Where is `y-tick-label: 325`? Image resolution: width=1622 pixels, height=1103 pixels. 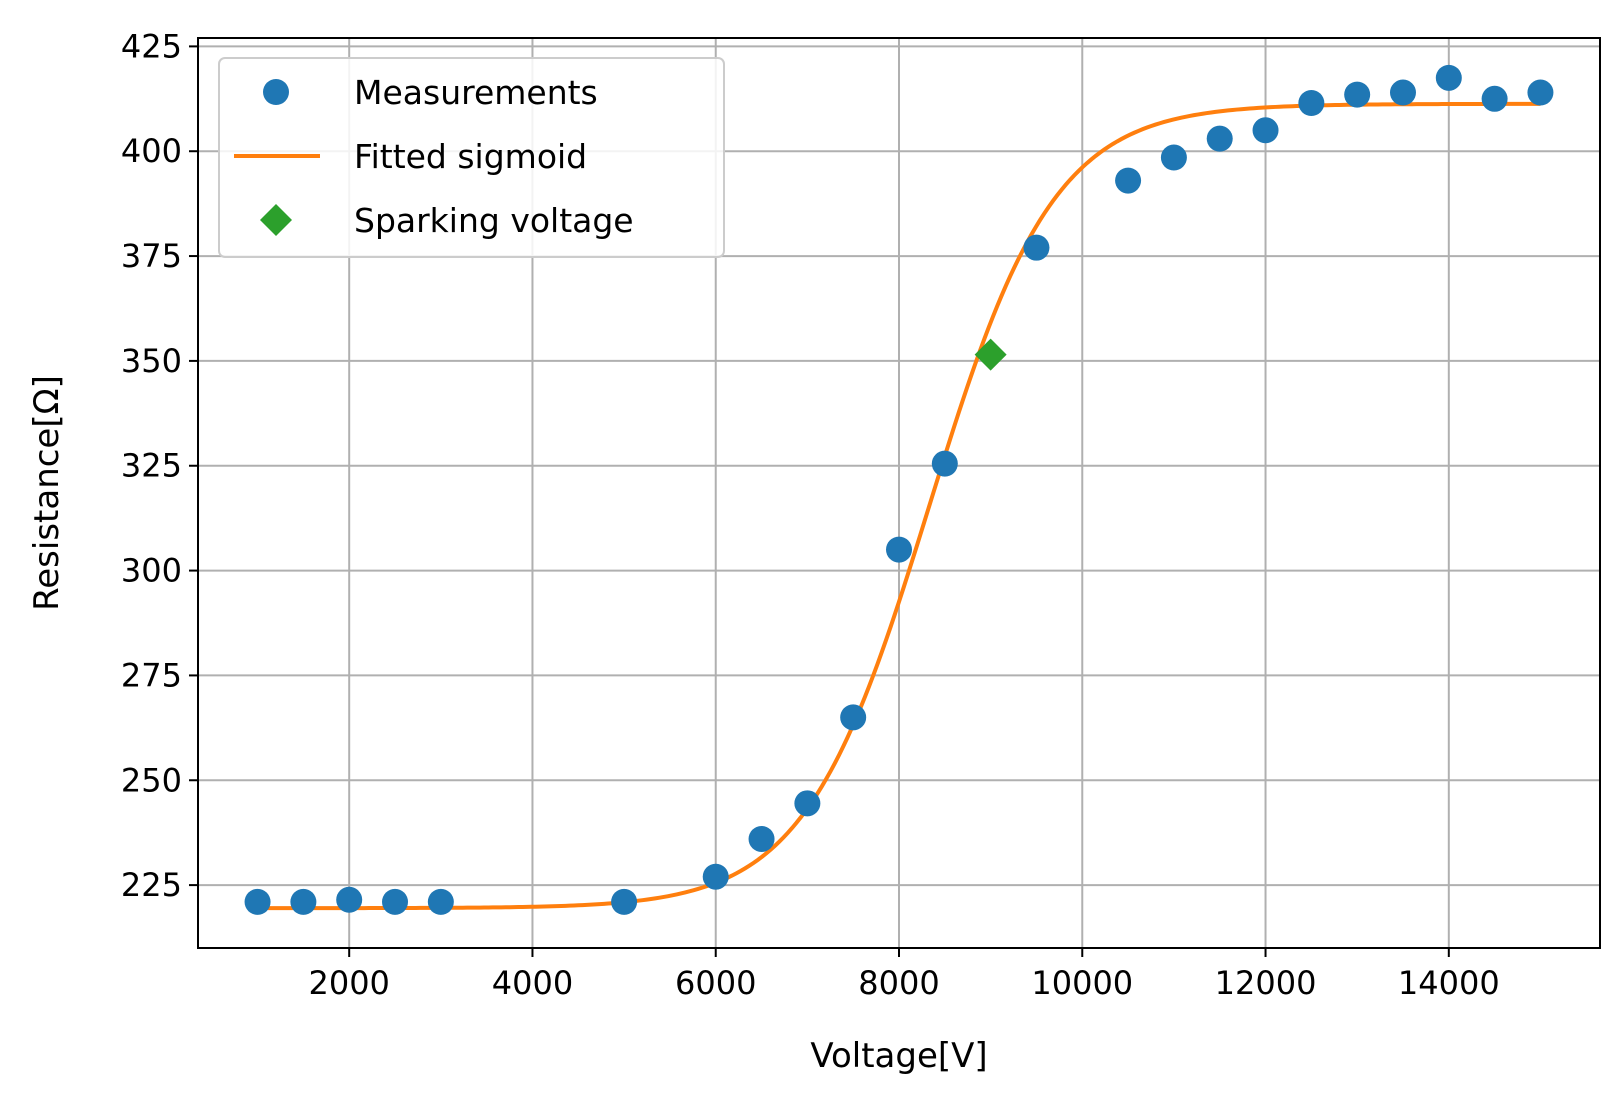 y-tick-label: 325 is located at coordinates (151, 466).